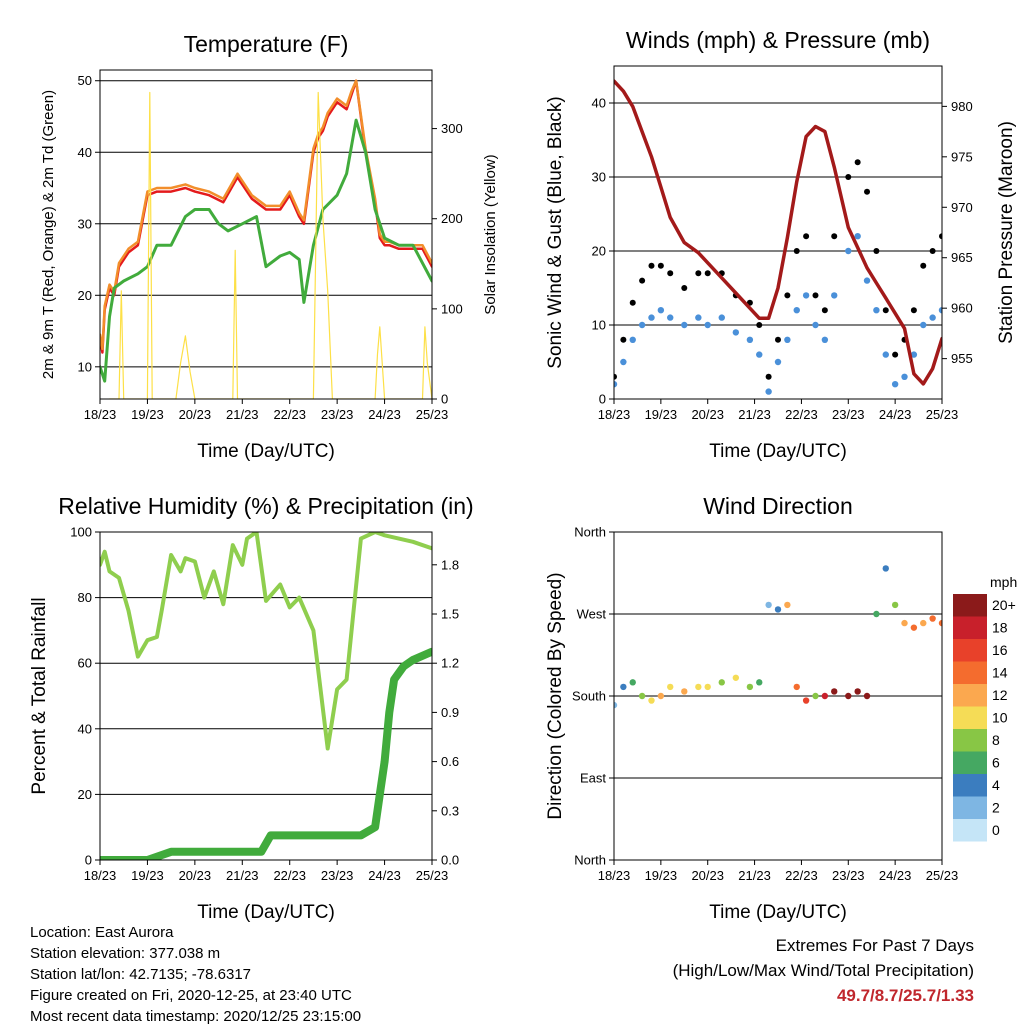 The width and height of the screenshot is (1024, 1027). What do you see at coordinates (450, 712) in the screenshot?
I see `y-right-tick-label: 0.9` at bounding box center [450, 712].